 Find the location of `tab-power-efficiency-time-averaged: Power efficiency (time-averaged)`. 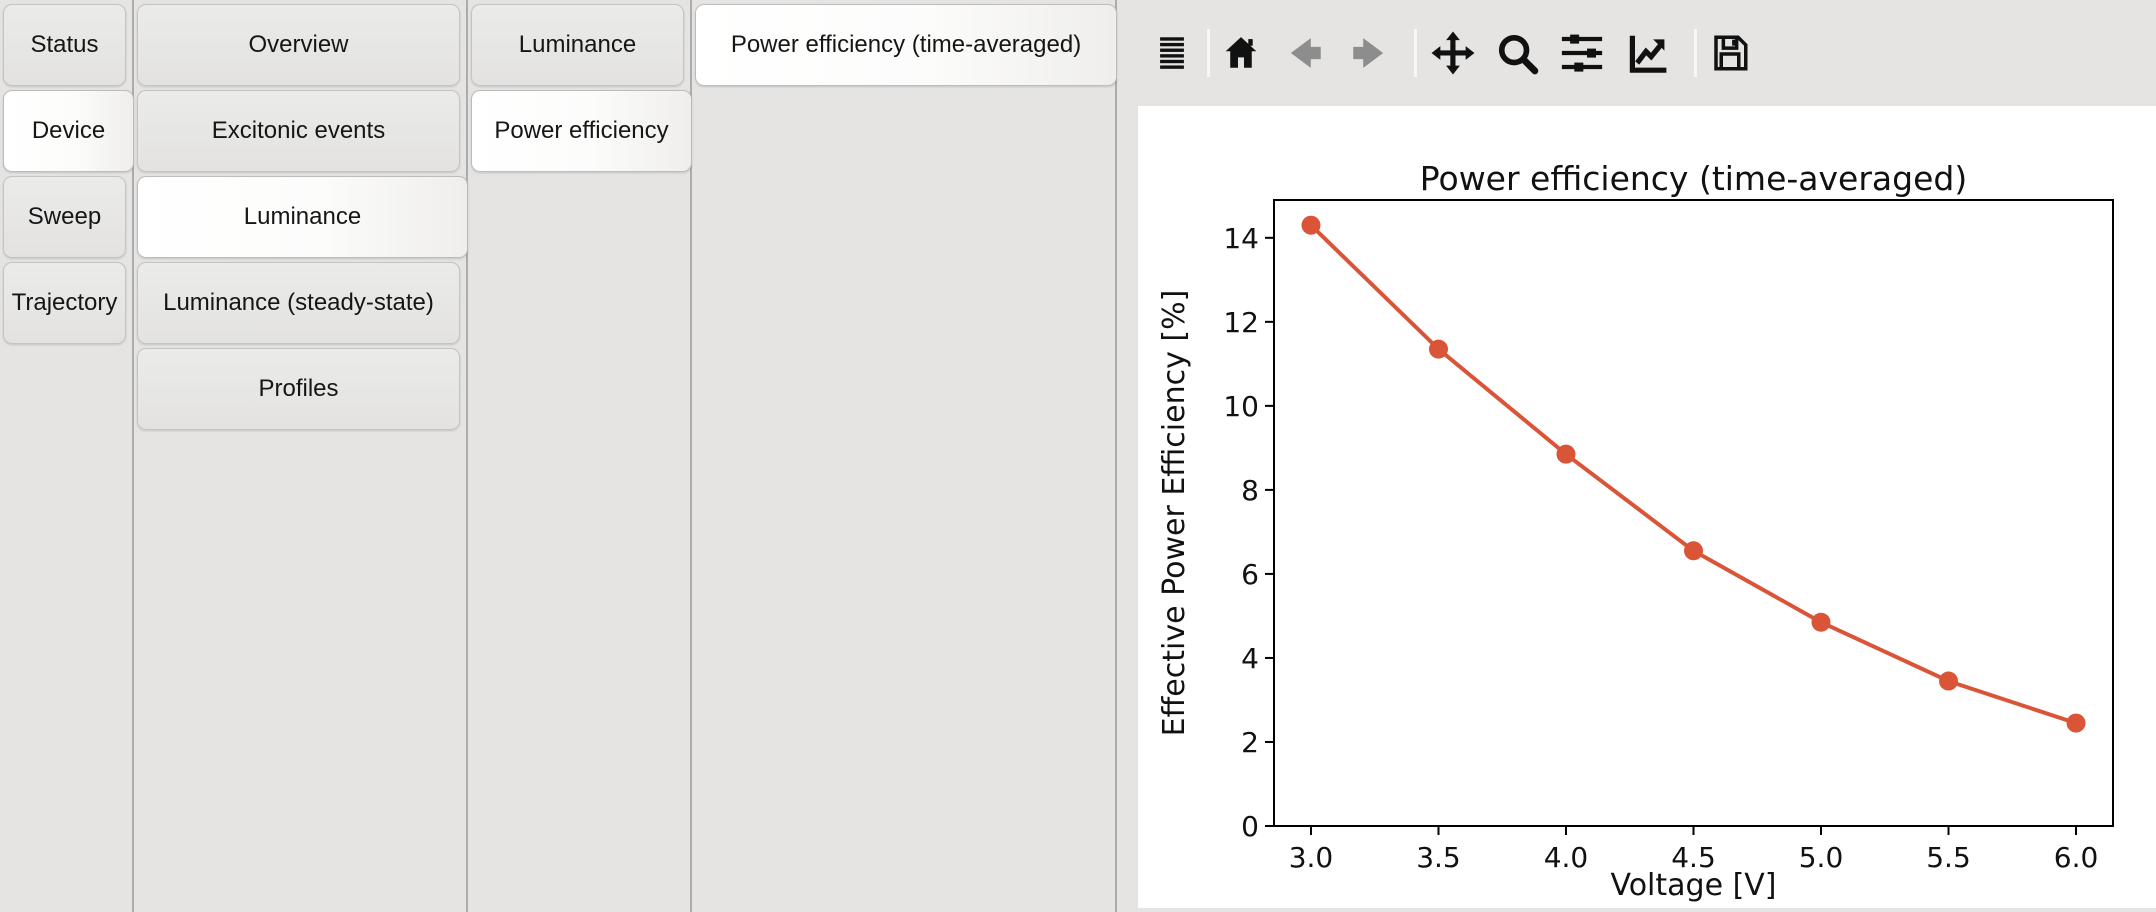

tab-power-efficiency-time-averaged: Power efficiency (time-averaged) is located at coordinates (906, 45).